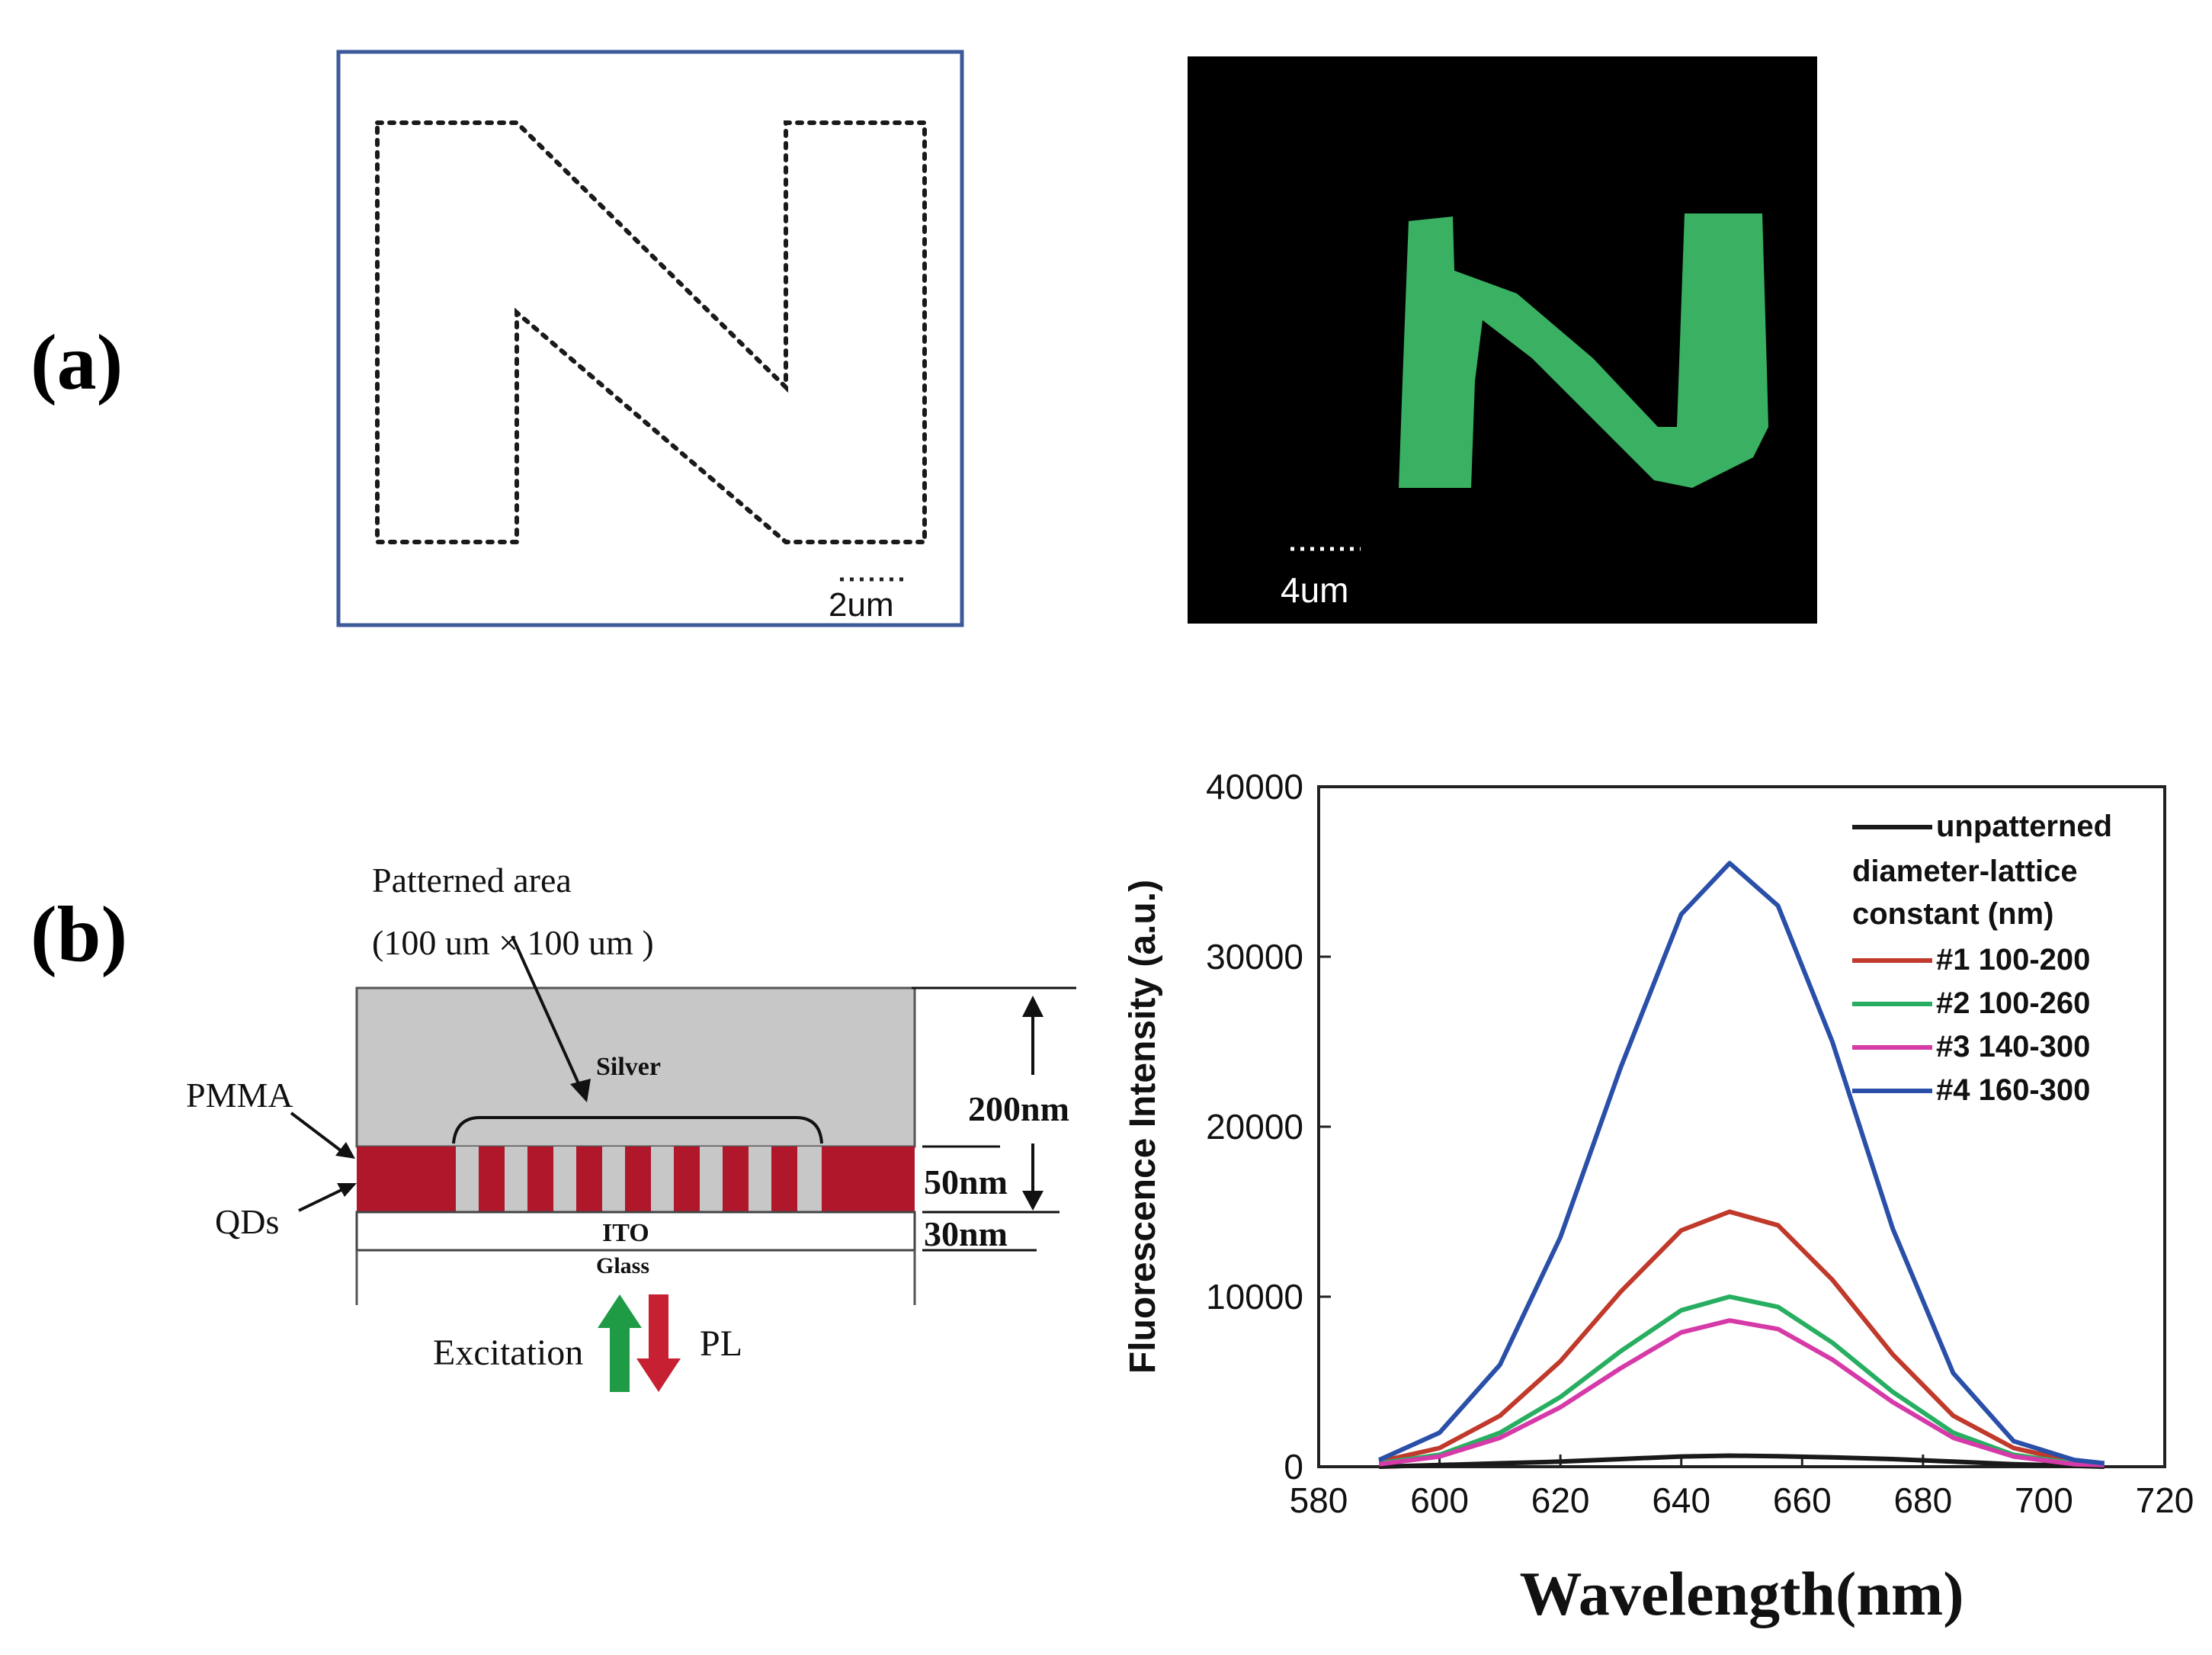 The width and height of the screenshot is (2212, 1655). Describe the element at coordinates (2013, 960) in the screenshot. I see `legend-label: #1 100-200` at that location.